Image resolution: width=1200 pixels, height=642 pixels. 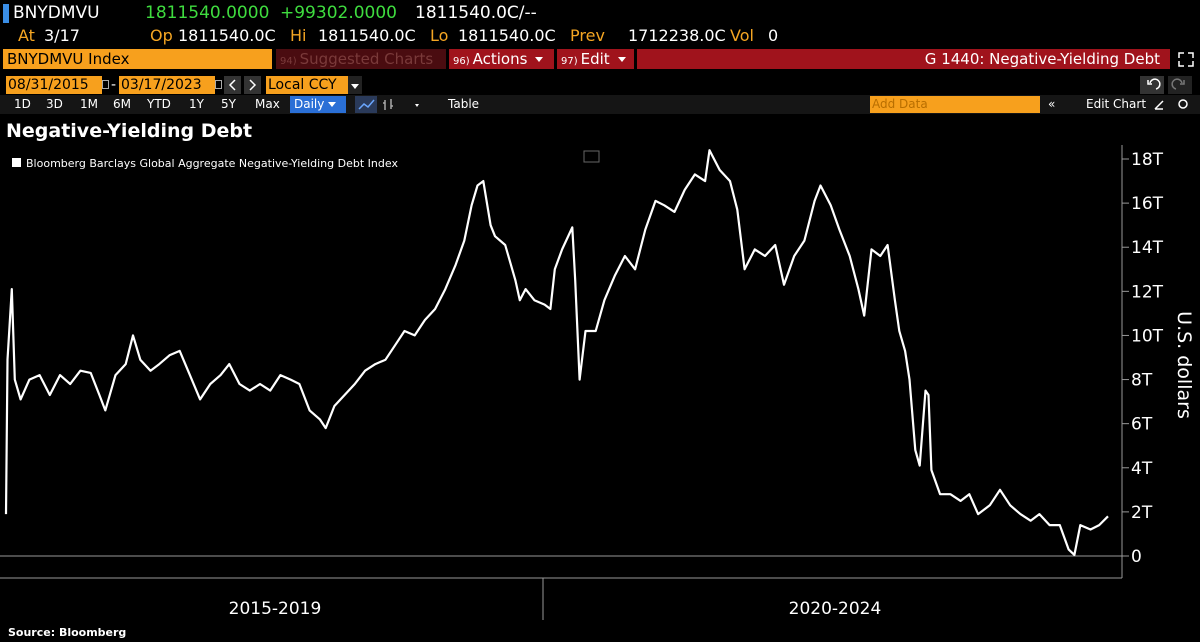 I want to click on nav-buttons, so click(x=243, y=85).